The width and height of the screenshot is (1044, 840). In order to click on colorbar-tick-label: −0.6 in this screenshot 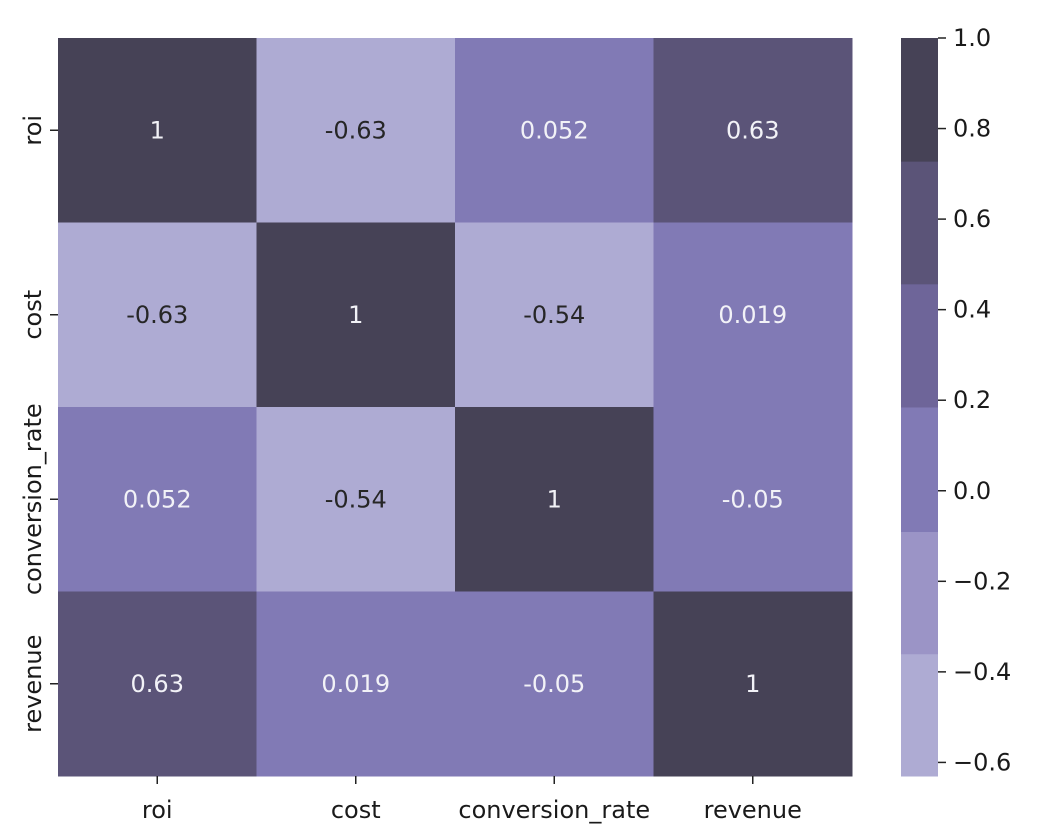, I will do `click(982, 762)`.